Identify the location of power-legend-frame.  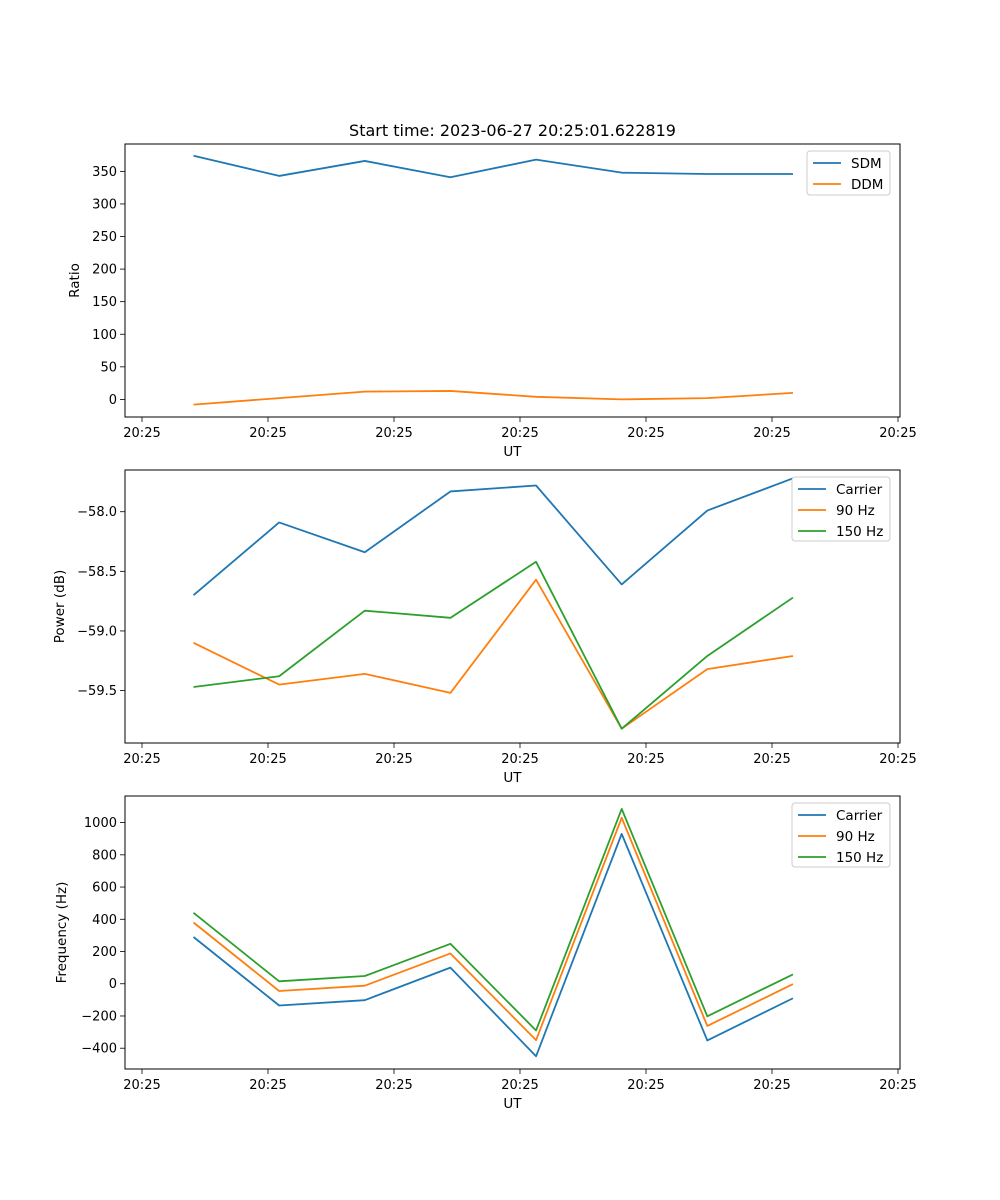
(841, 509).